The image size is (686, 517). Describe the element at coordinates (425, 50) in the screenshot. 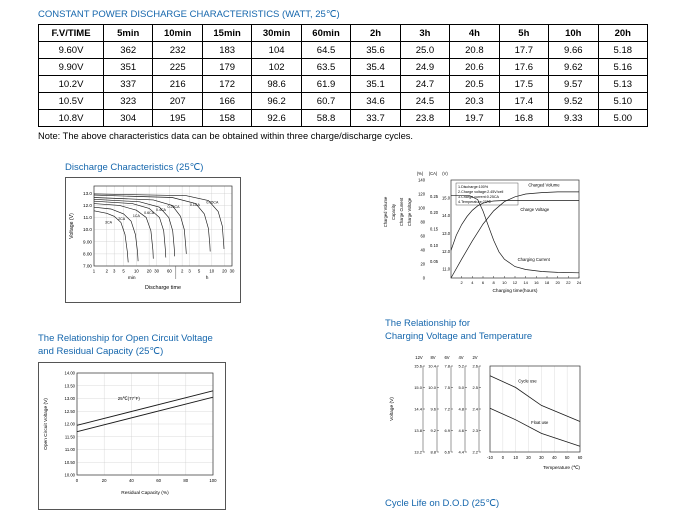

I see `table-cell: 25.0` at that location.